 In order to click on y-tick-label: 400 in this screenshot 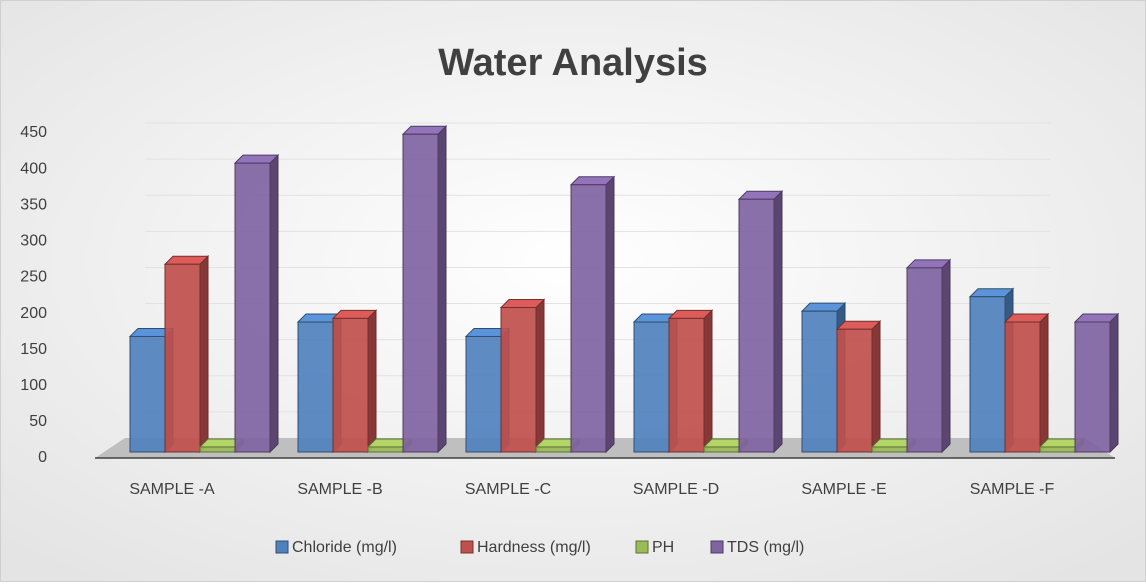, I will do `click(33, 168)`.